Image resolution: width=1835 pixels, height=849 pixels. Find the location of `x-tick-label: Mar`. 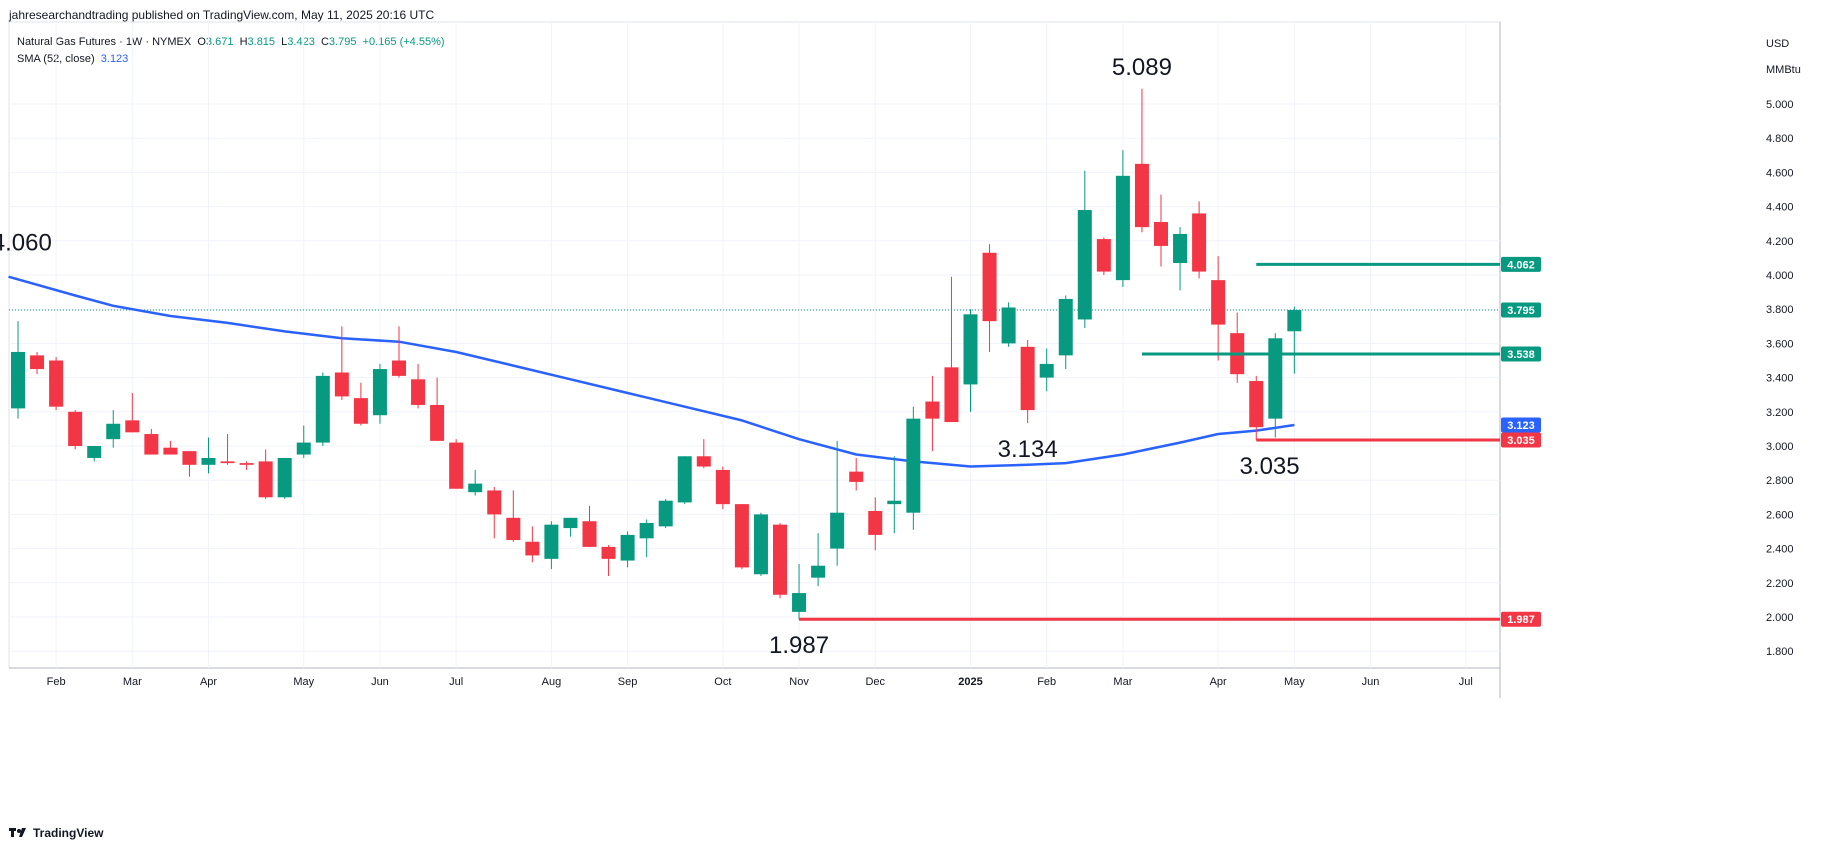

x-tick-label: Mar is located at coordinates (132, 682).